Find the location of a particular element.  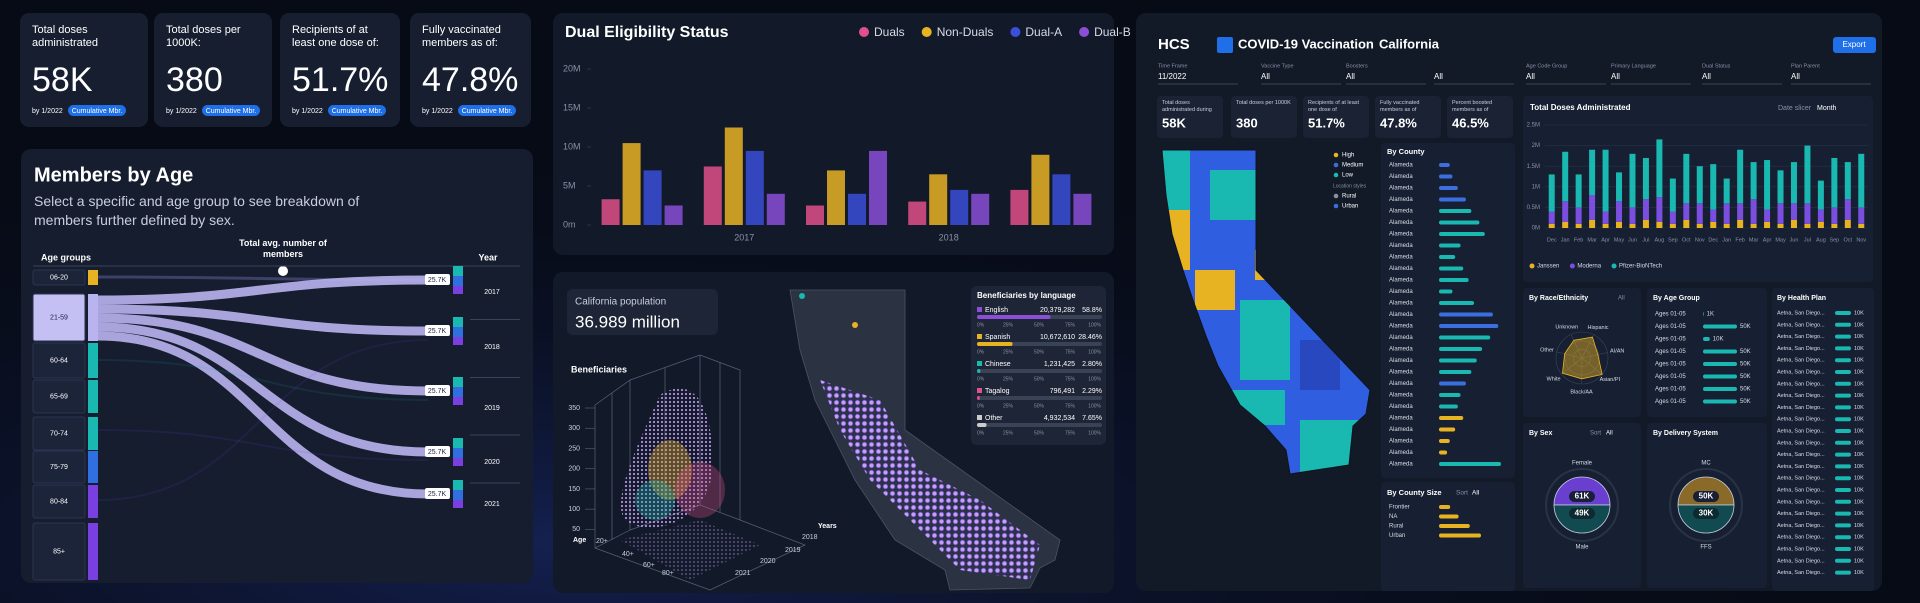

region: California is located at coordinates (1409, 43).